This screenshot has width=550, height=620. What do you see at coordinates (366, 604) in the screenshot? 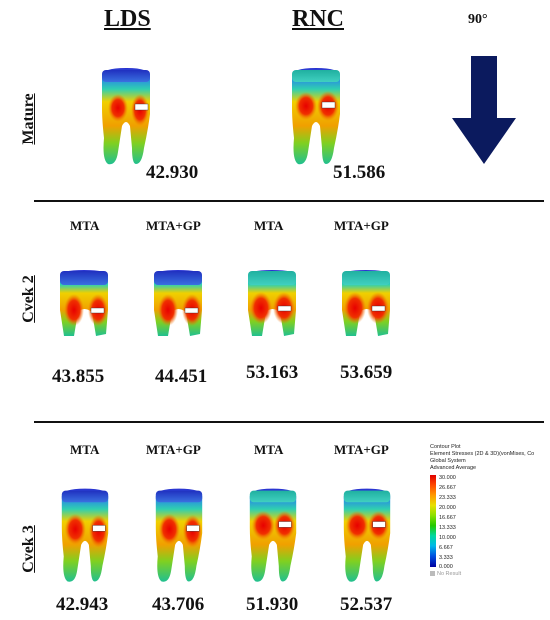
I see `value-cvek3-rnc-mtagp: 52.537` at bounding box center [366, 604].